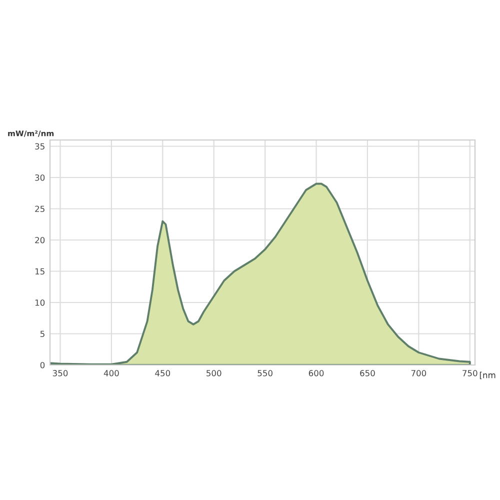  I want to click on y-tick-label: 30, so click(40, 177).